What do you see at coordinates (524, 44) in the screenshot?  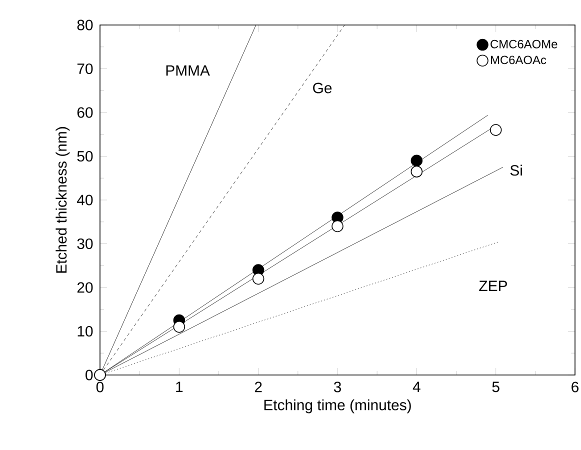 I see `legend-label: CMC6AOMe` at bounding box center [524, 44].